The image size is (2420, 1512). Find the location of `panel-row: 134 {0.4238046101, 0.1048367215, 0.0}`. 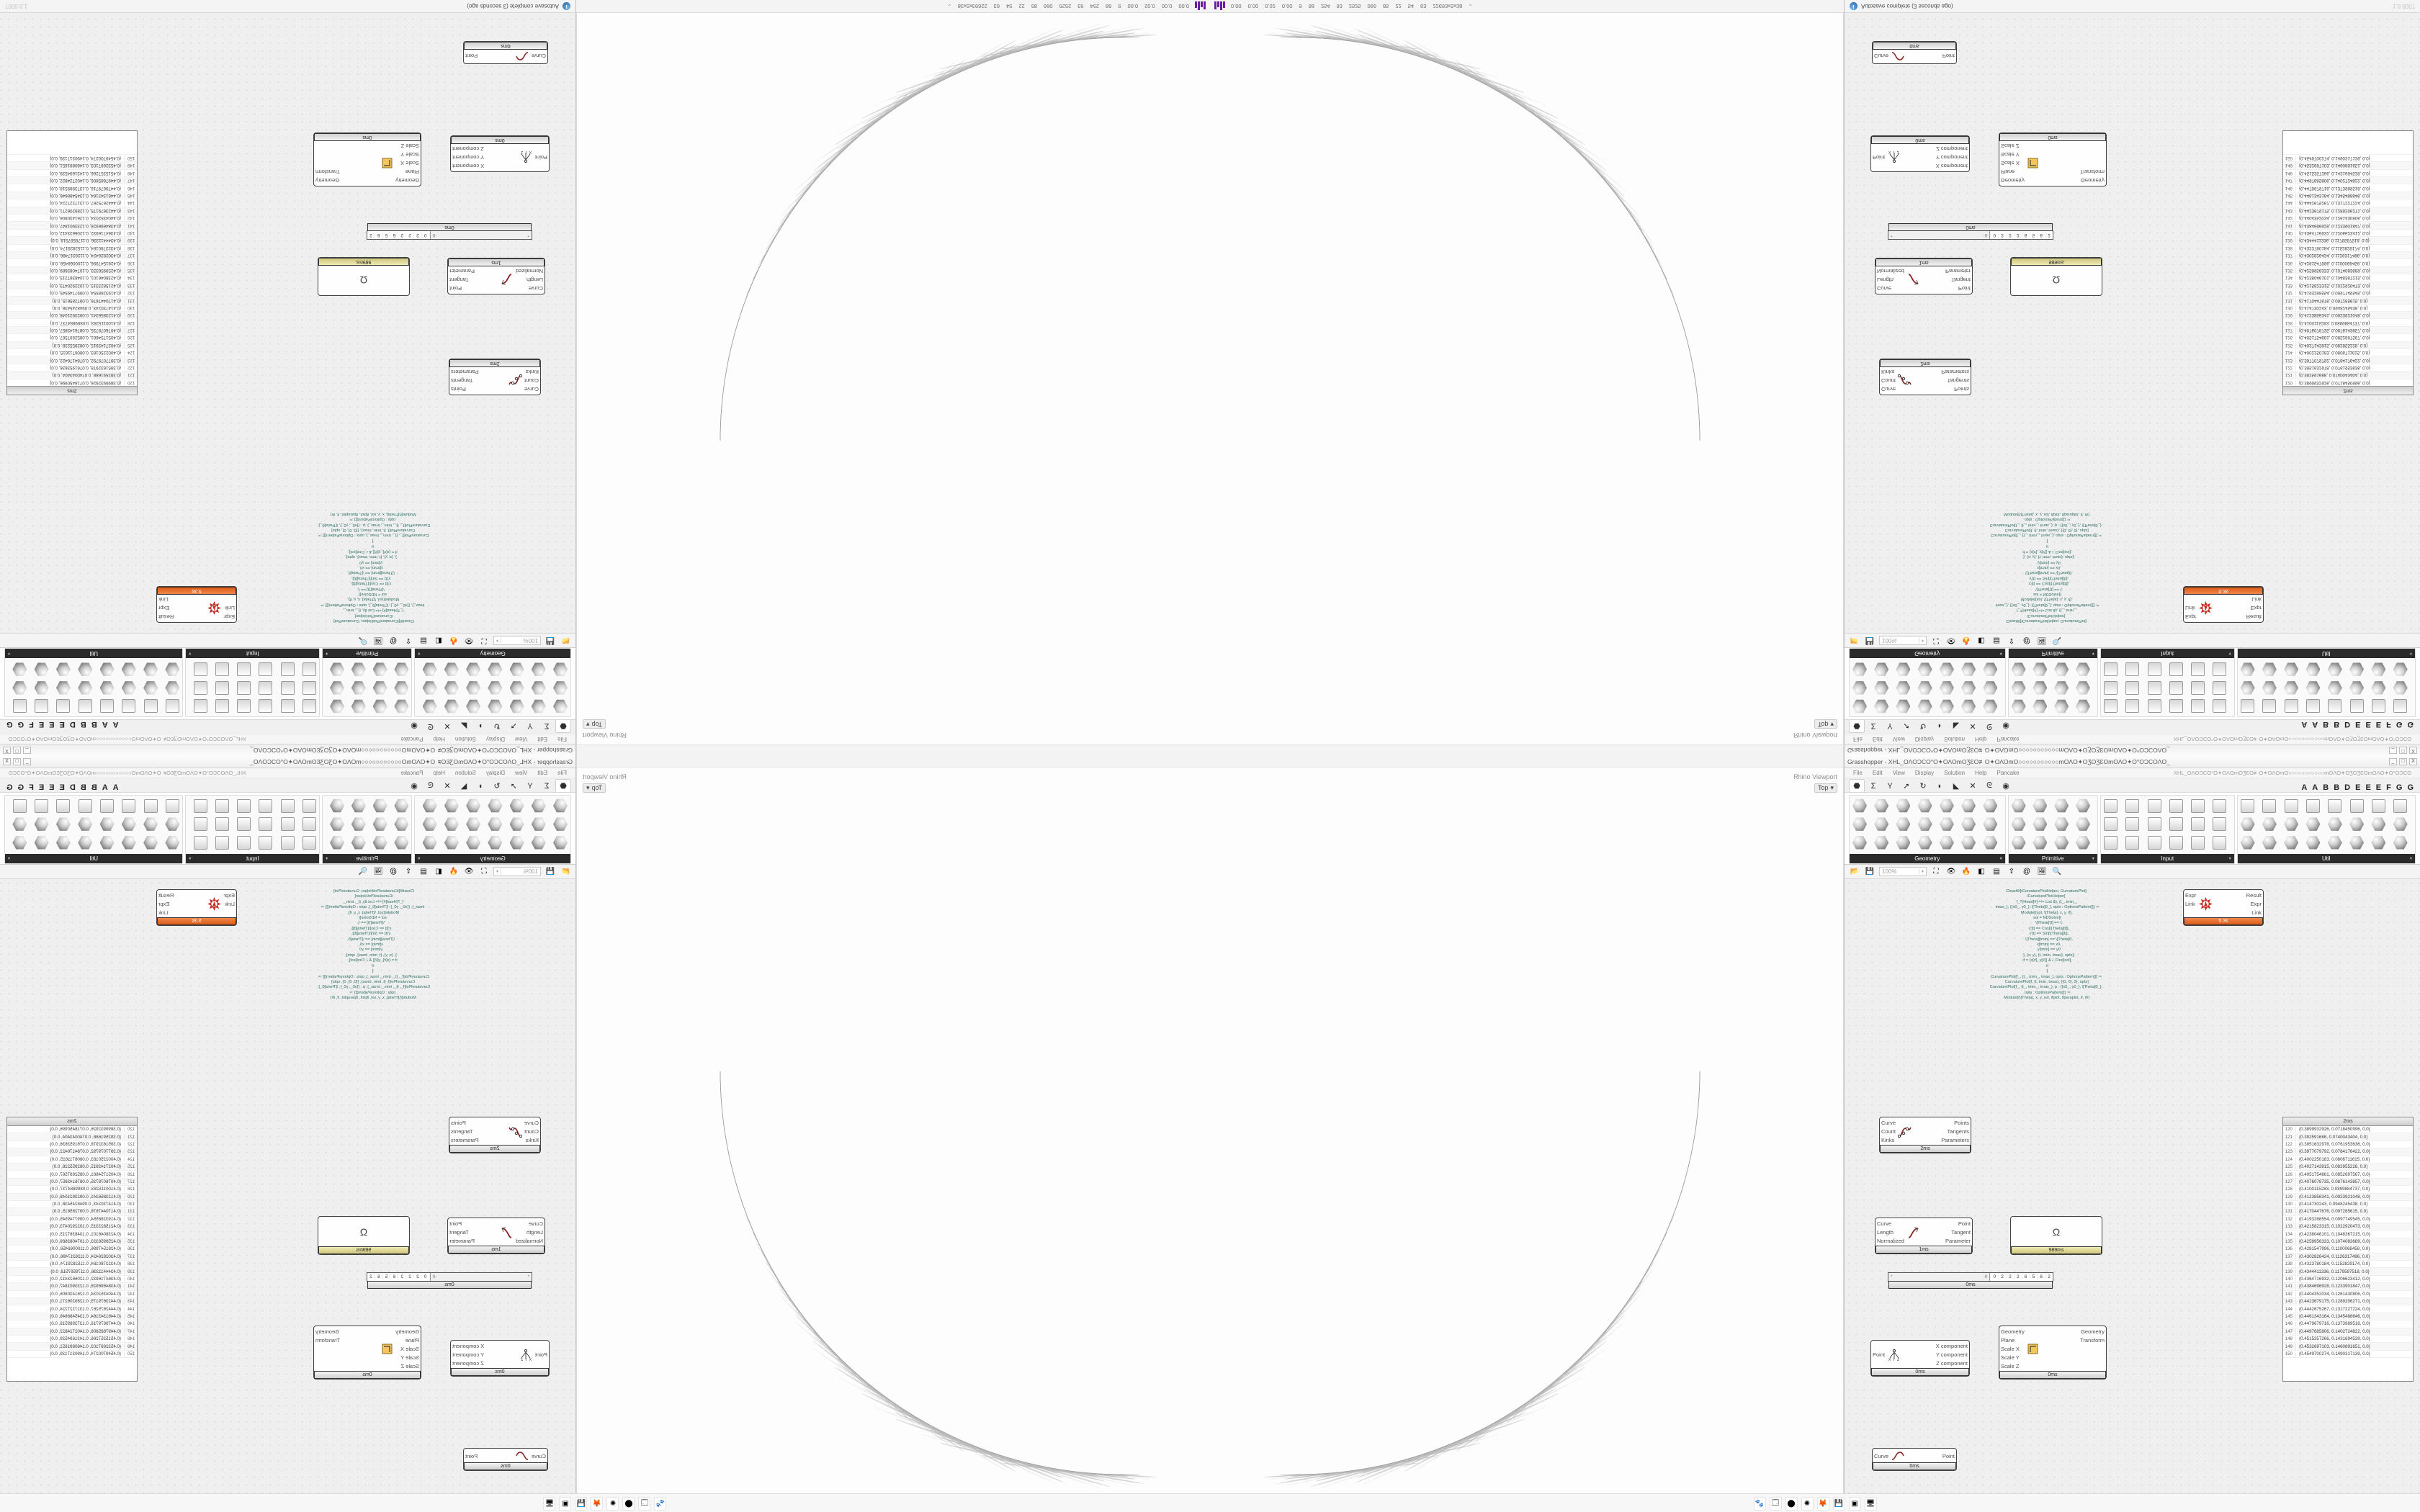

panel-row: 134 {0.4238046101, 0.1048367215, 0.0} is located at coordinates (2348, 278).